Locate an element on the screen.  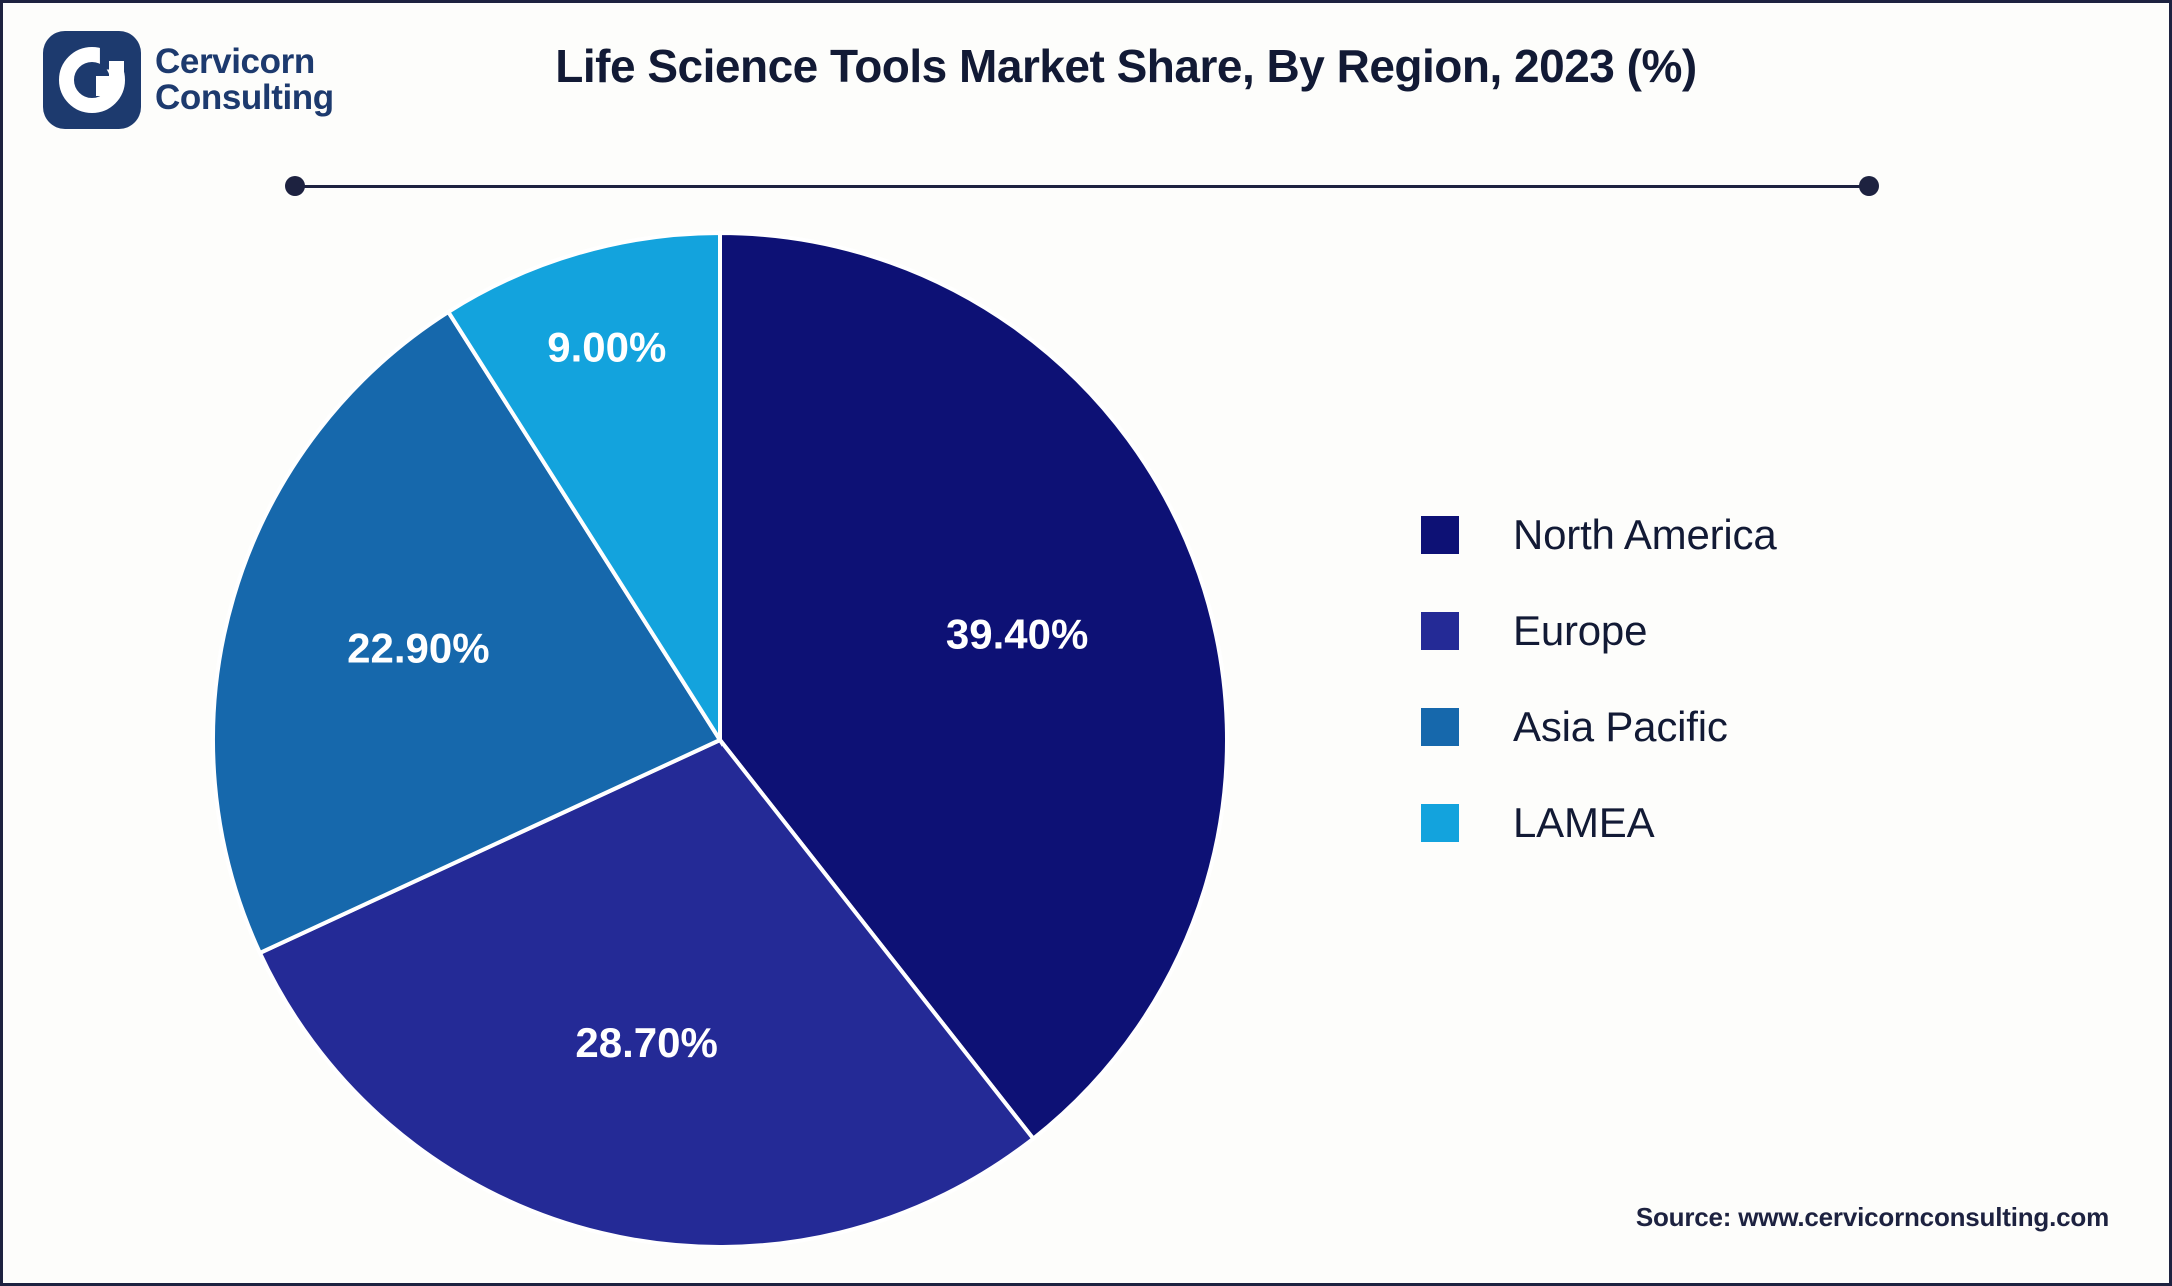
legend-label: Europe is located at coordinates (1580, 630).